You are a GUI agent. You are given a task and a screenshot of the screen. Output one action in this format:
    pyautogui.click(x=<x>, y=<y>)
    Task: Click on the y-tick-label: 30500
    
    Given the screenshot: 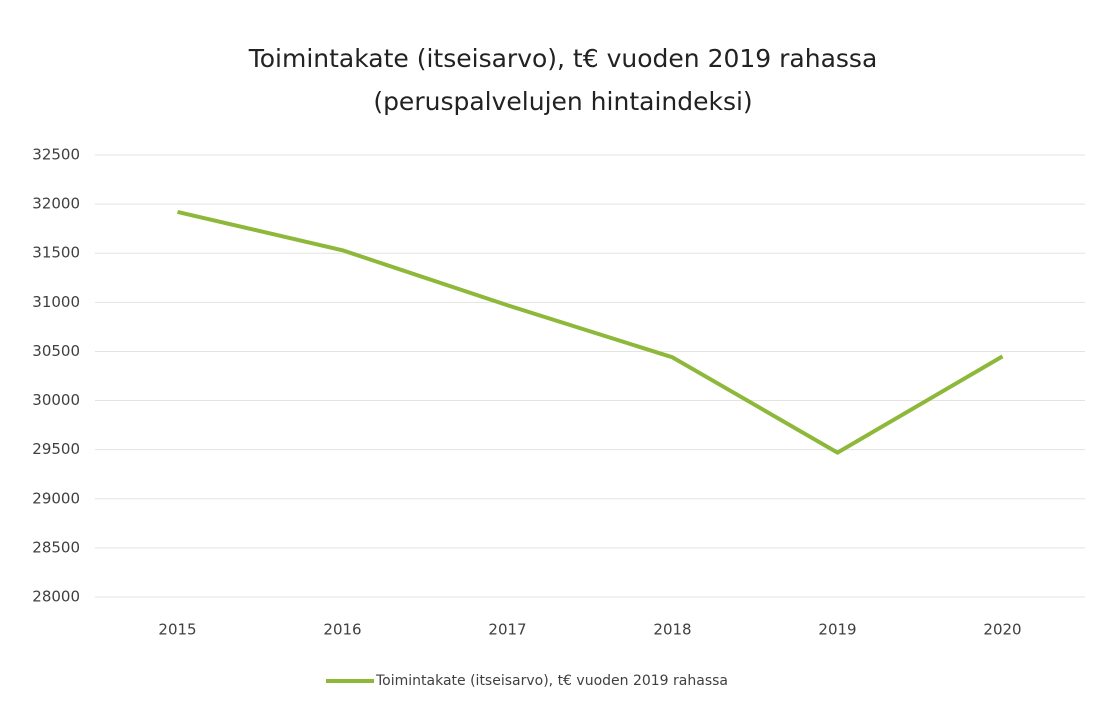 What is the action you would take?
    pyautogui.click(x=56, y=351)
    